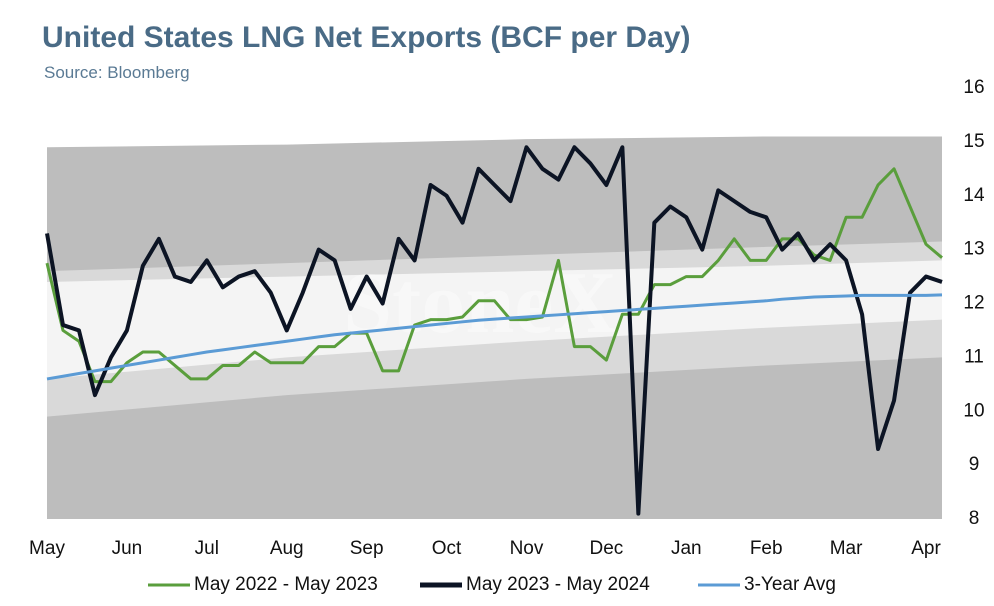 Image resolution: width=994 pixels, height=606 pixels. I want to click on x-tick-label: Jun, so click(127, 548).